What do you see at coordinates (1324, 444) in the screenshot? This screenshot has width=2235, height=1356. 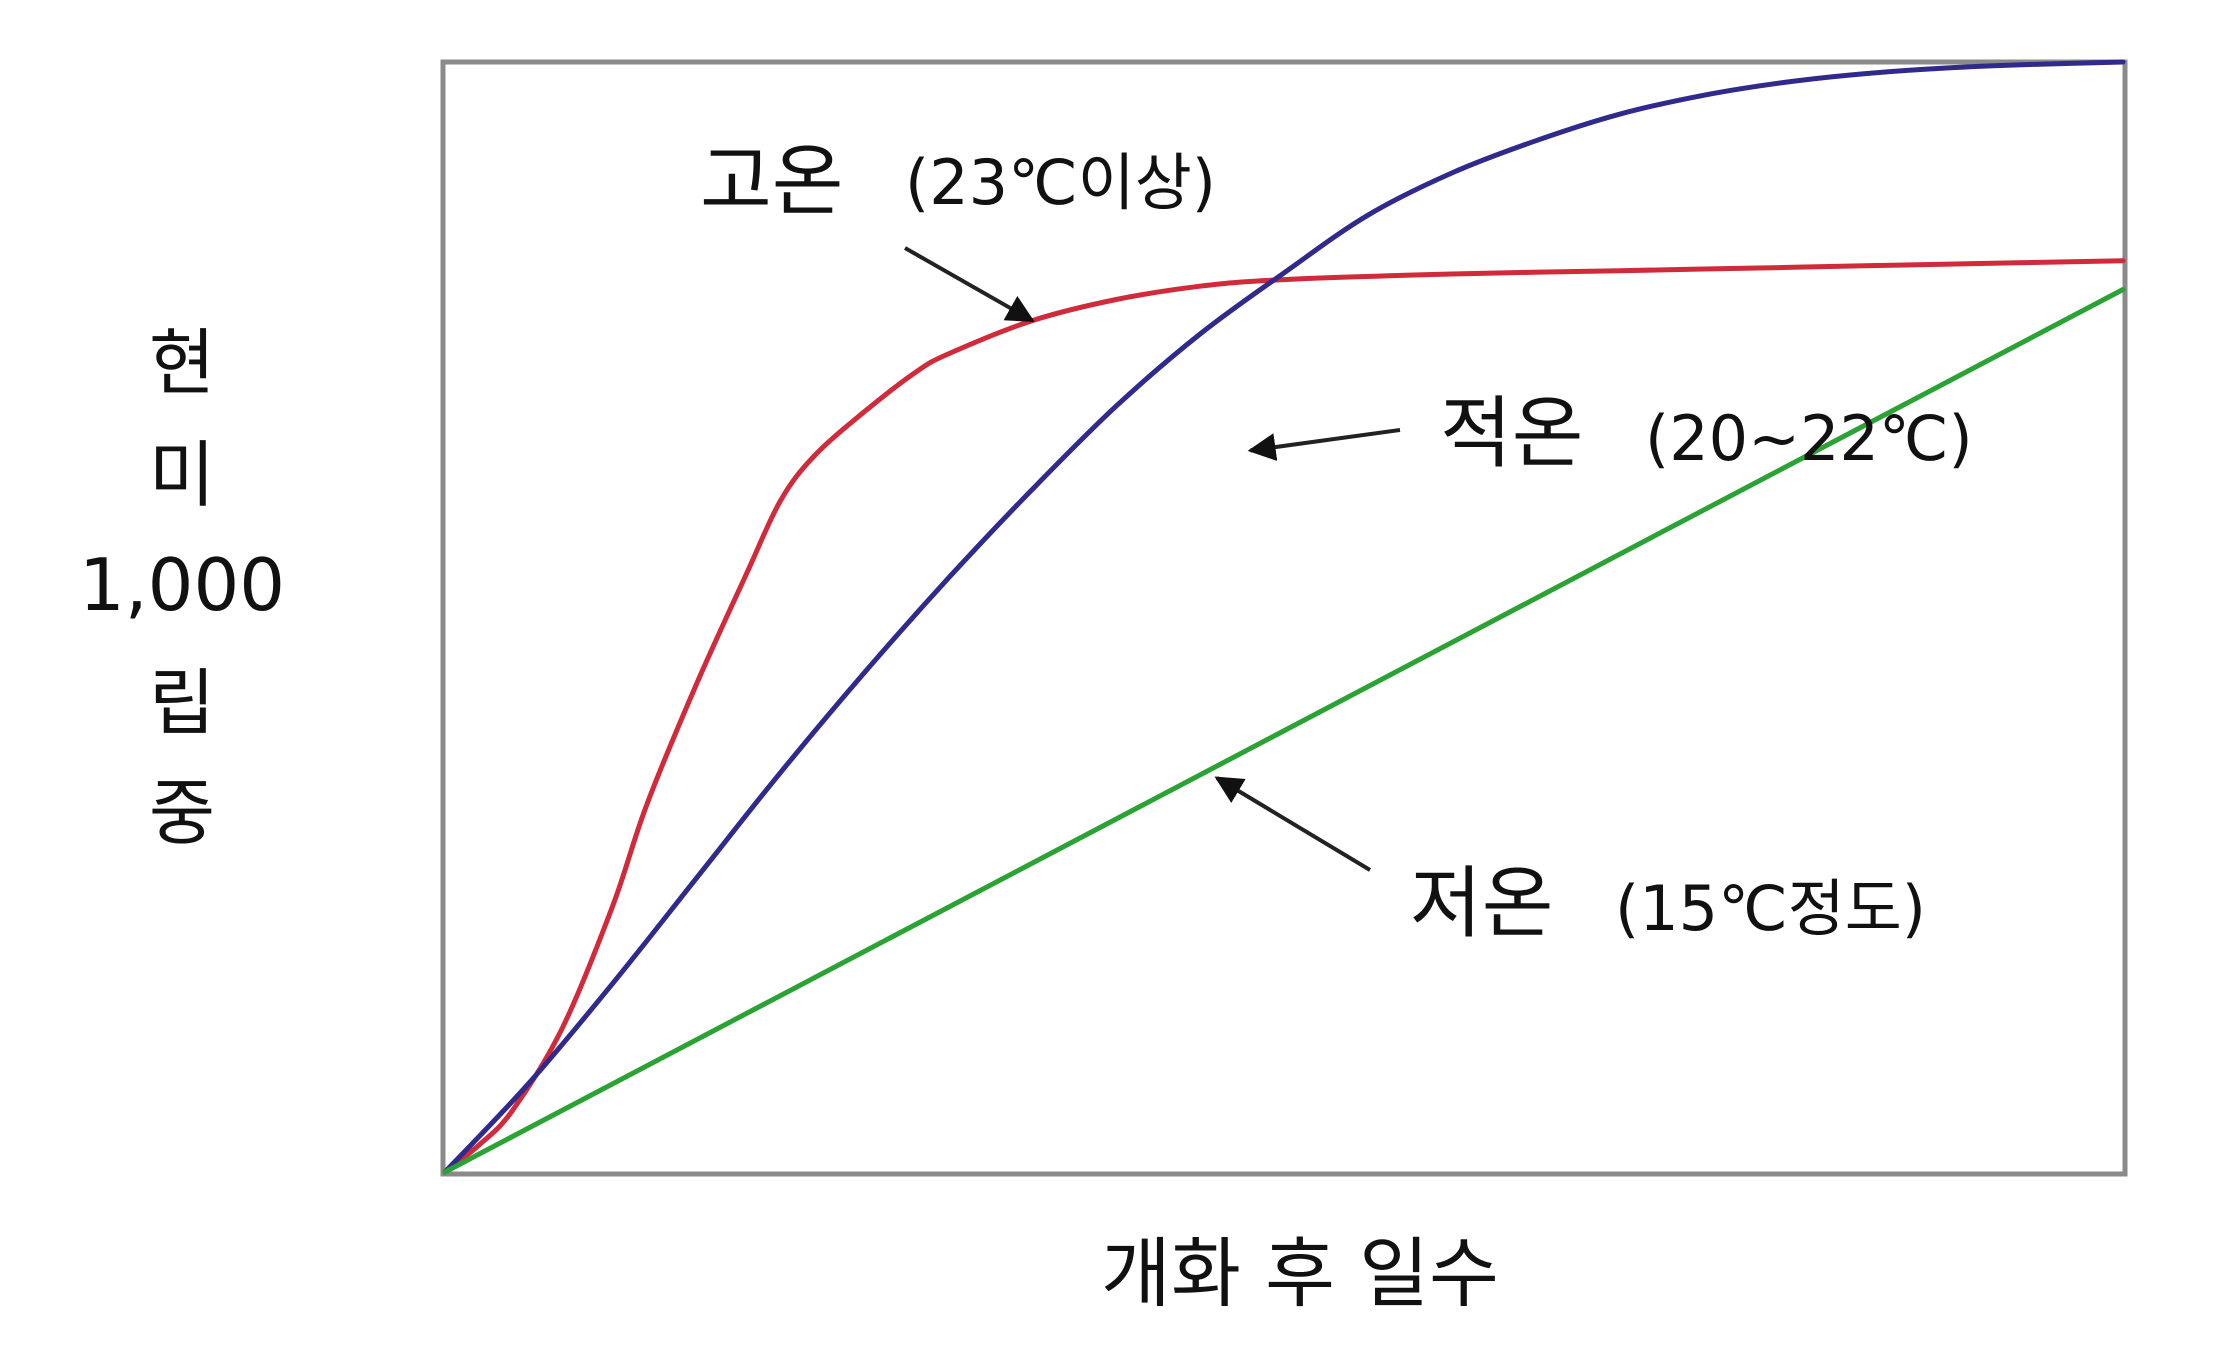 I see `annotation-arrow-optimal` at bounding box center [1324, 444].